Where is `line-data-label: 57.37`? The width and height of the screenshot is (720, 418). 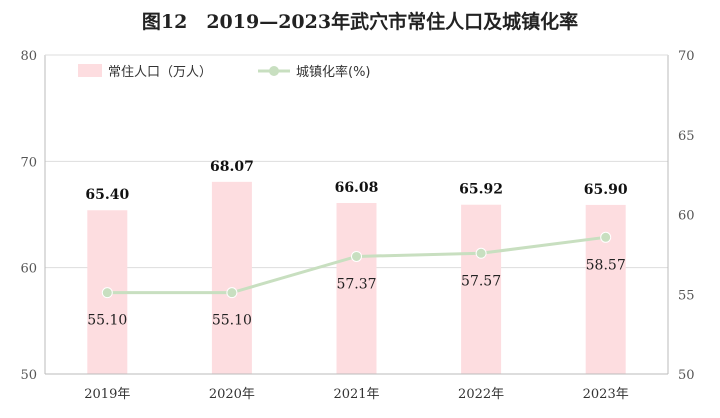 line-data-label: 57.37 is located at coordinates (356, 284).